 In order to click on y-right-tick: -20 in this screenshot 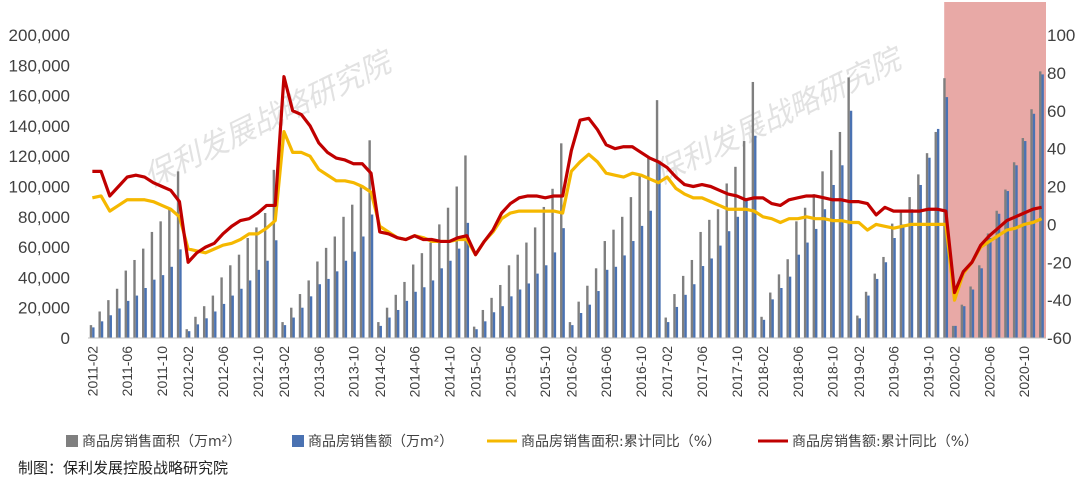, I will do `click(1059, 262)`.